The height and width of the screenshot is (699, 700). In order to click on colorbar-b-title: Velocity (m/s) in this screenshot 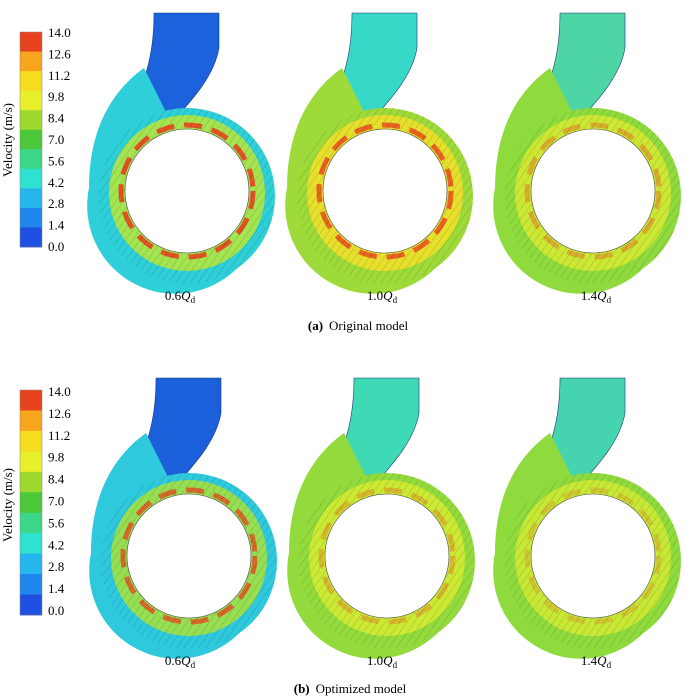, I will do `click(7, 505)`.